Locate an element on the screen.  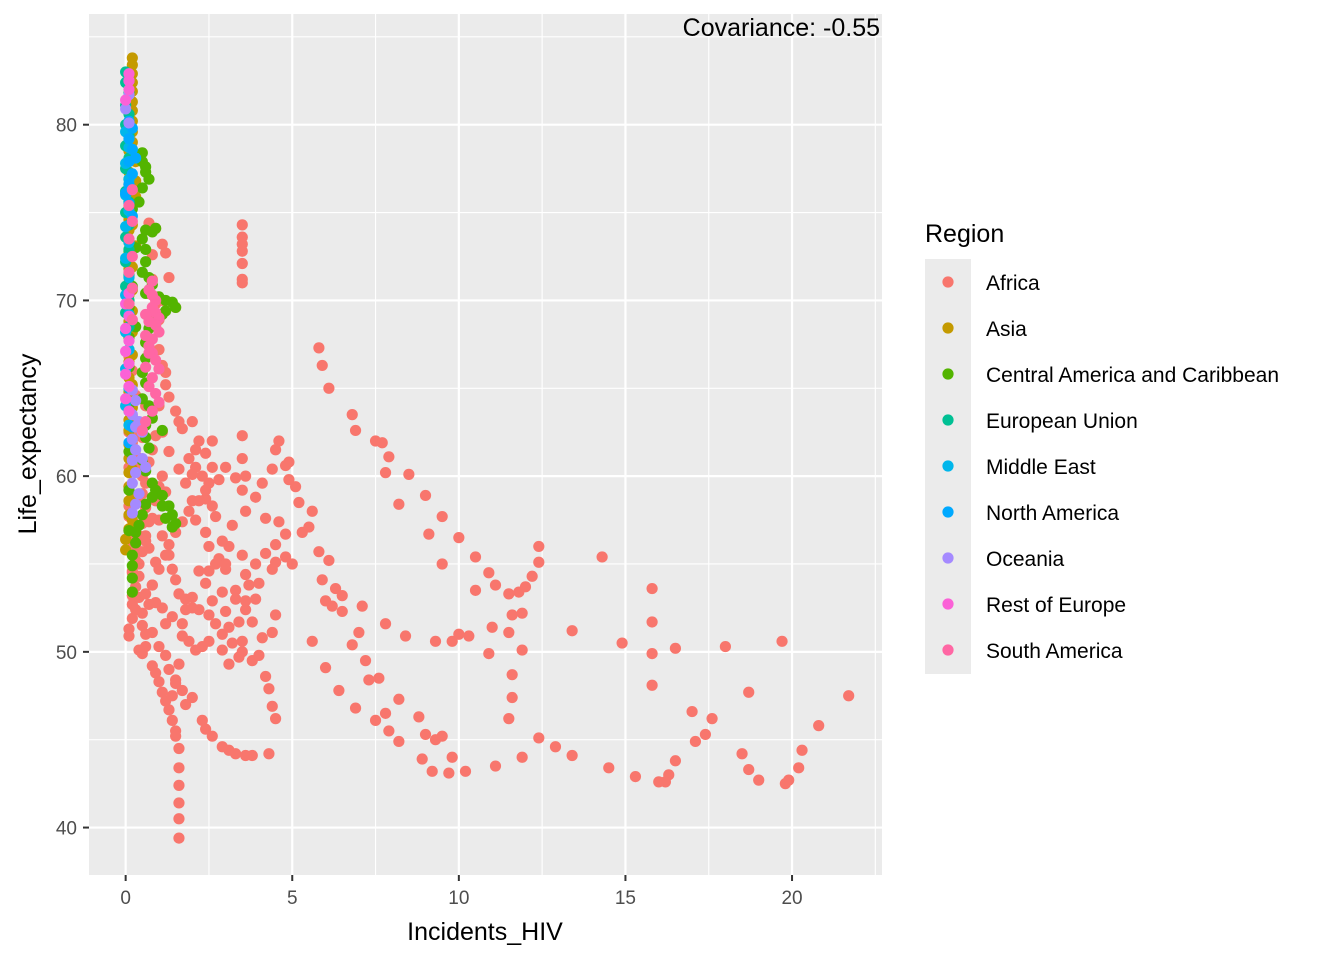
legend-label: North America is located at coordinates (1052, 513).